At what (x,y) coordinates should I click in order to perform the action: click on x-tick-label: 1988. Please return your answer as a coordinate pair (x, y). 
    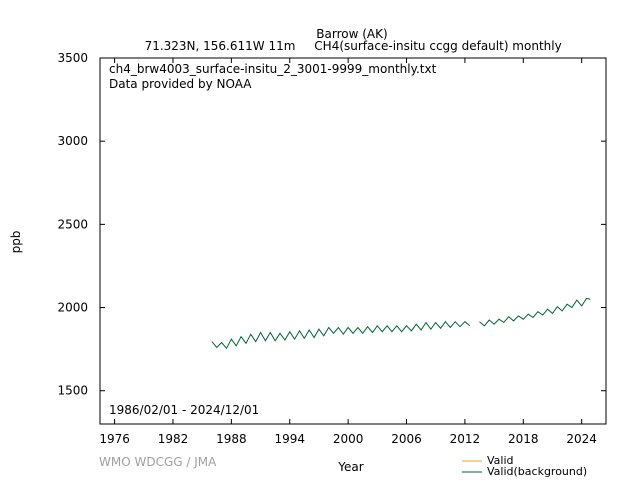
    Looking at the image, I should click on (231, 439).